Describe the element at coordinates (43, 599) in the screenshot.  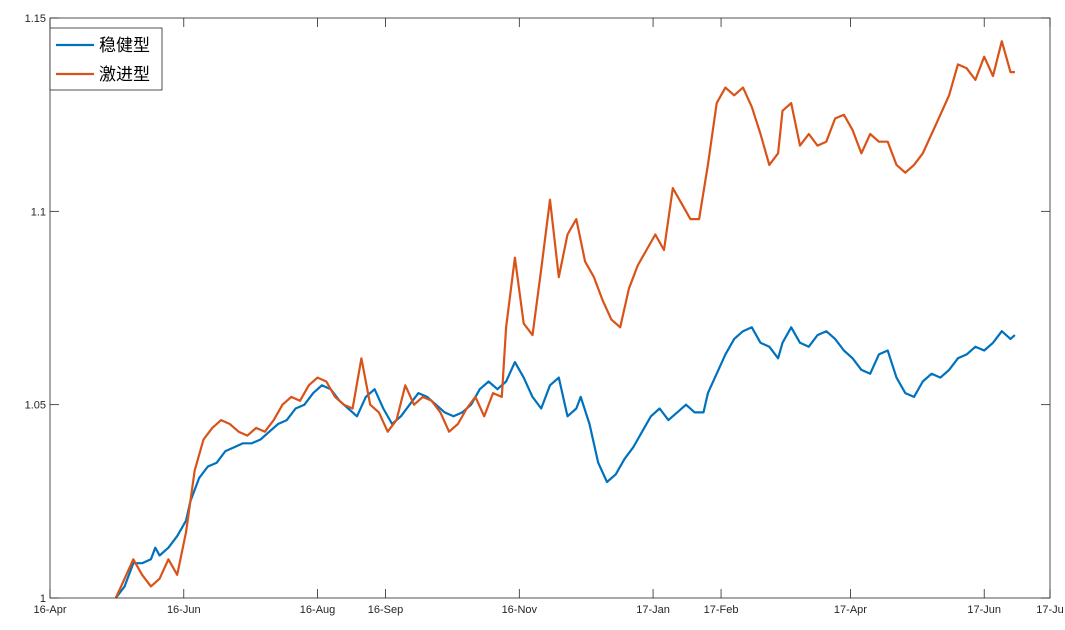
I see `y-tick-label: 1` at that location.